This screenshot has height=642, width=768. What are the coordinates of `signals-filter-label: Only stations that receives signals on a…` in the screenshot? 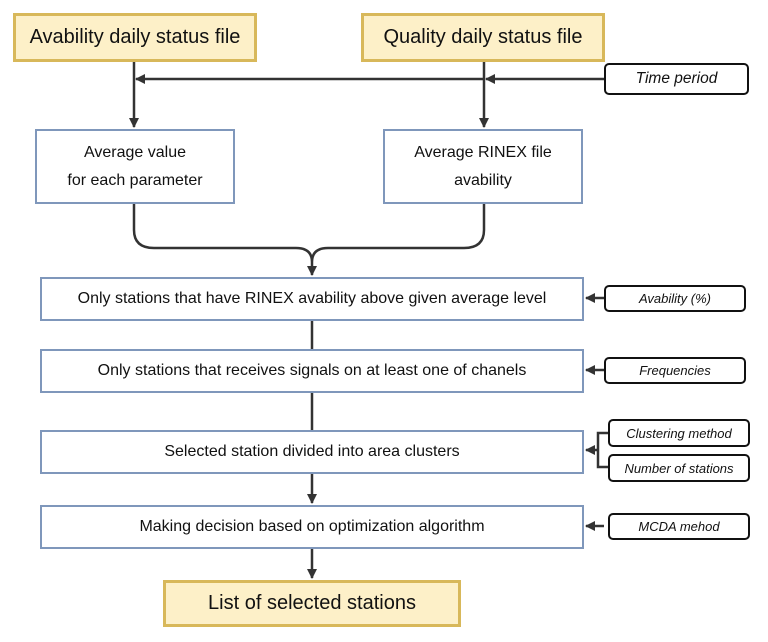 It's located at (312, 370).